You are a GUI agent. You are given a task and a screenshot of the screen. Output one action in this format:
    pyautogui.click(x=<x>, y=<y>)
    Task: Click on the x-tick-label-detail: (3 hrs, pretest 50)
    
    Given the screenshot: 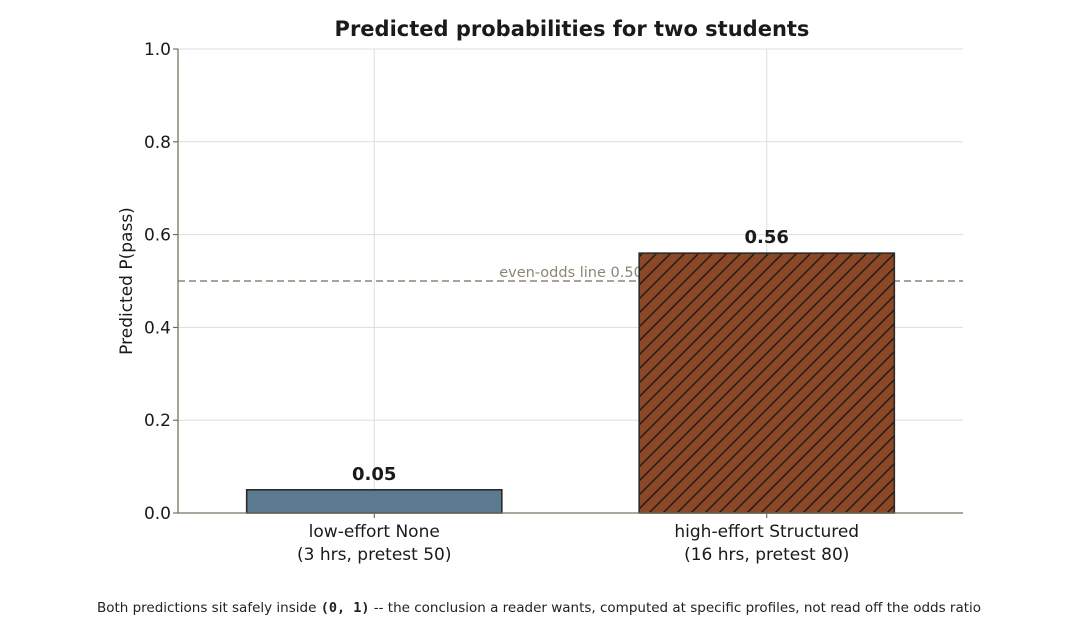 What is the action you would take?
    pyautogui.click(x=374, y=555)
    